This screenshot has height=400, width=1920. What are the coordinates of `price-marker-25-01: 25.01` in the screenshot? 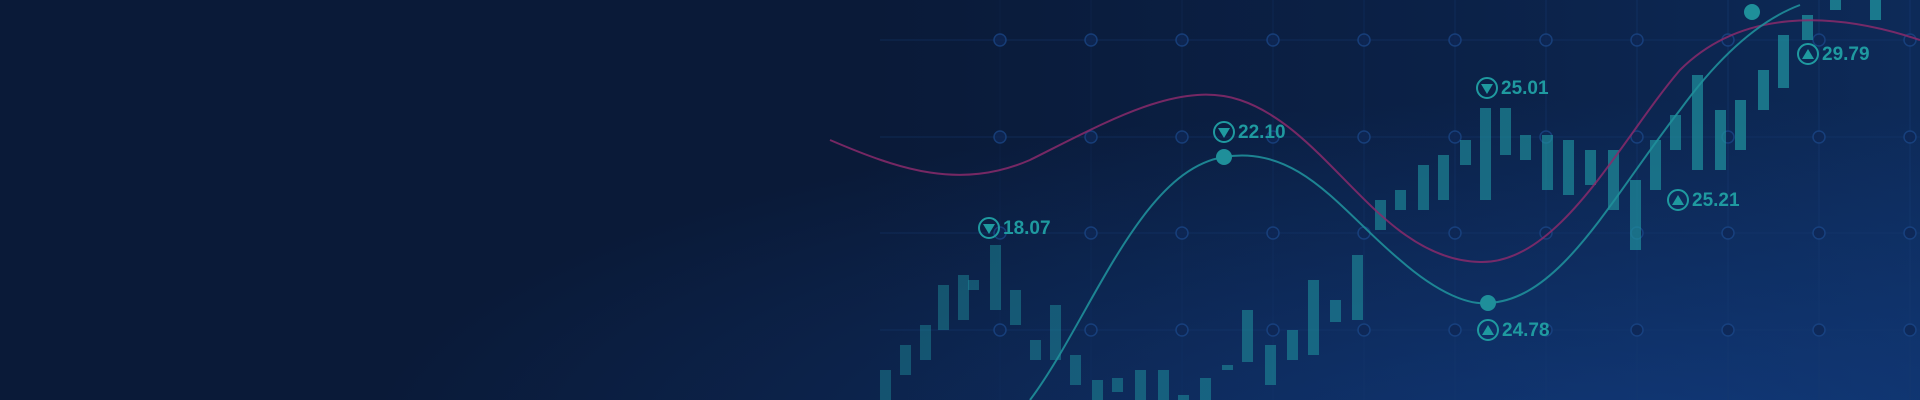 It's located at (1512, 88).